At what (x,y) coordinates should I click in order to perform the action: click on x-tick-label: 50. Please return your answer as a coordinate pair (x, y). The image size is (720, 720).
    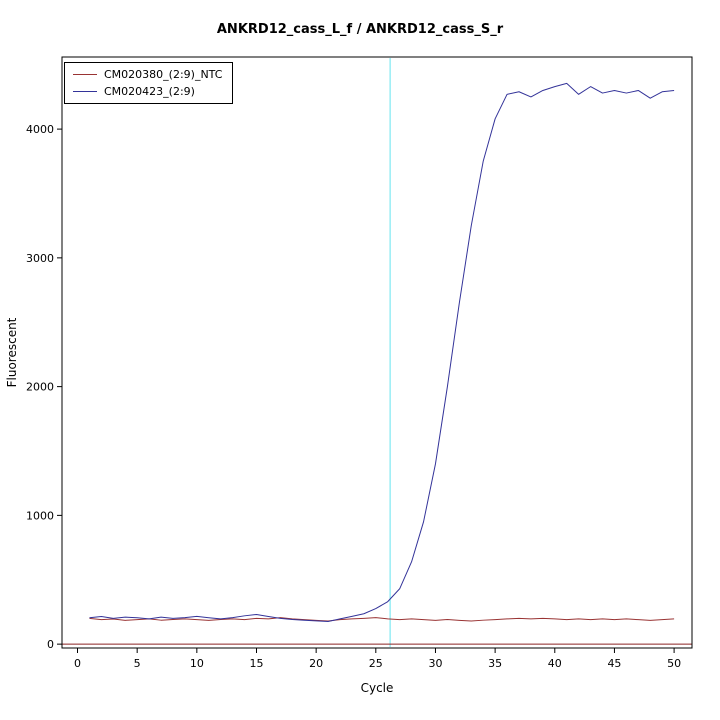
    Looking at the image, I should click on (674, 663).